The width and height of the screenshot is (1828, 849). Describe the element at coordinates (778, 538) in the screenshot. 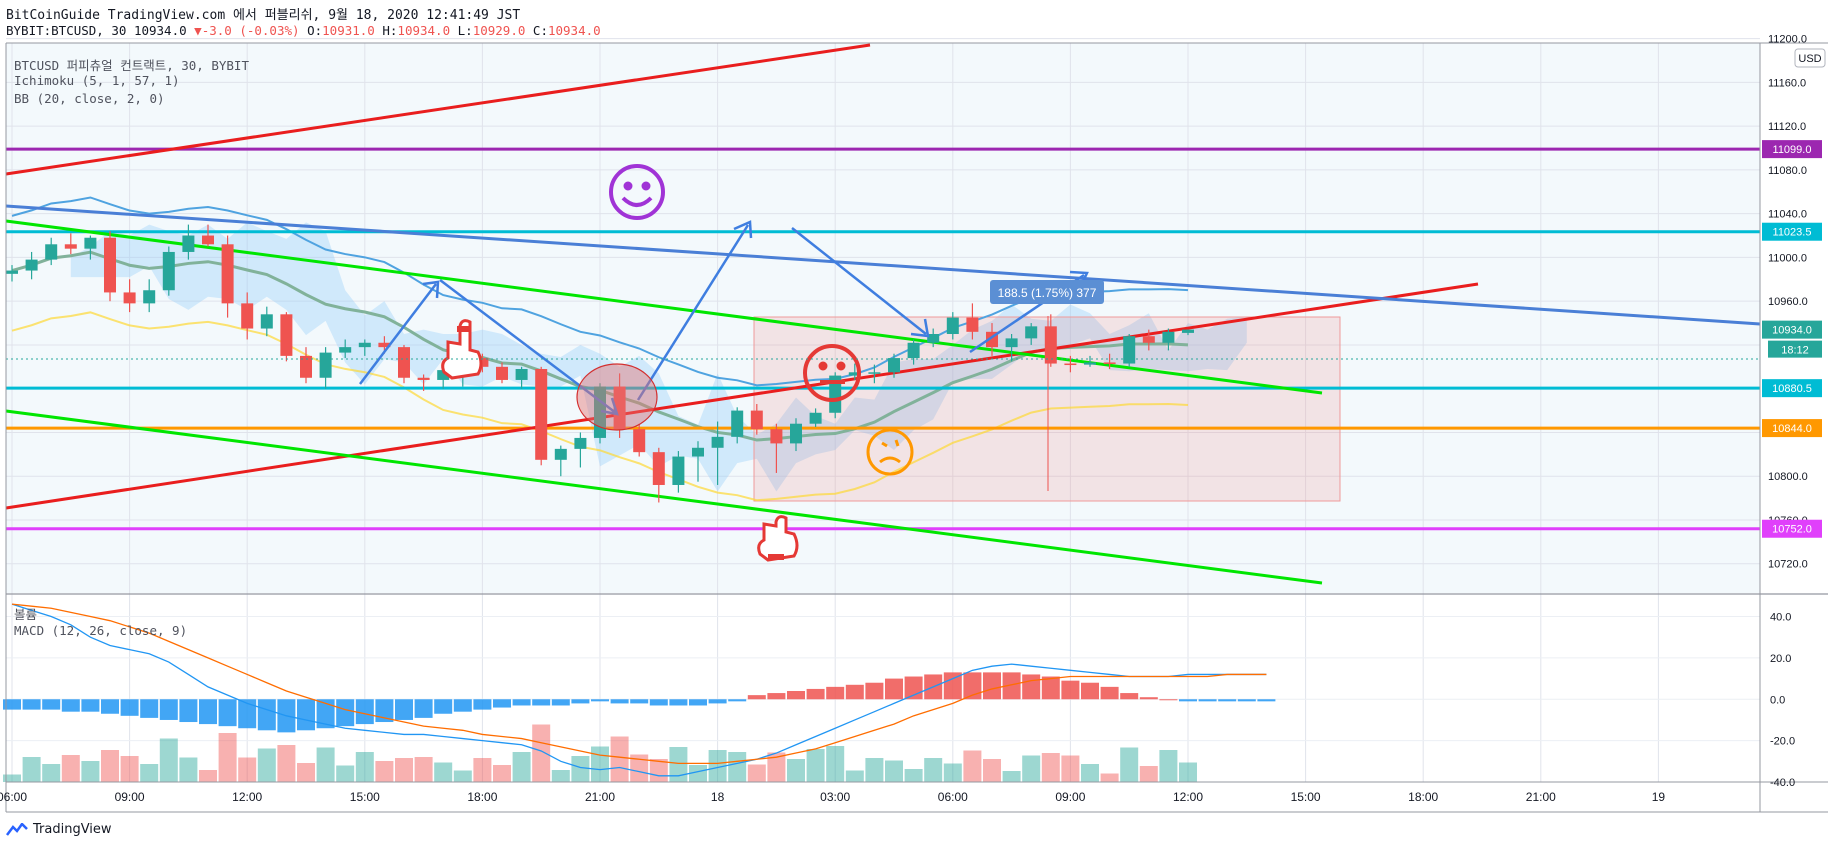

I see `pointing-down-hand-icon` at that location.